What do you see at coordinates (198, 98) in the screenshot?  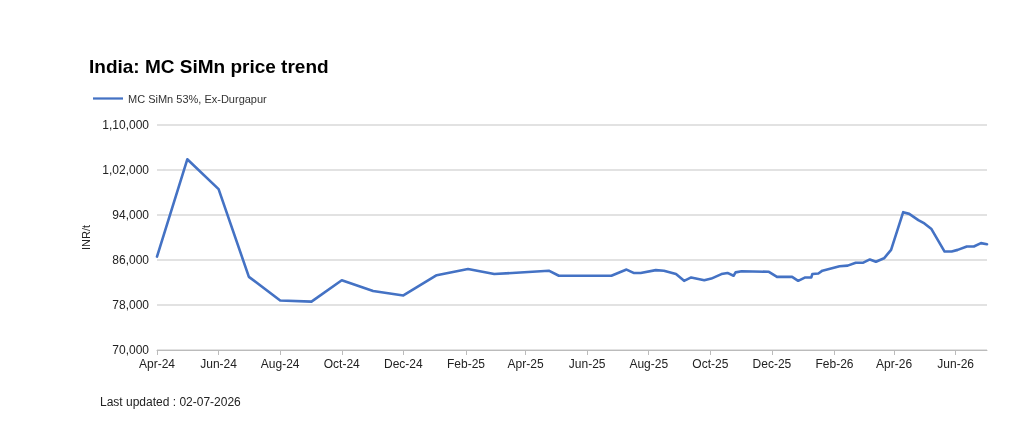 I see `legend-label: MC SiMn 53%, Ex-Durgapur` at bounding box center [198, 98].